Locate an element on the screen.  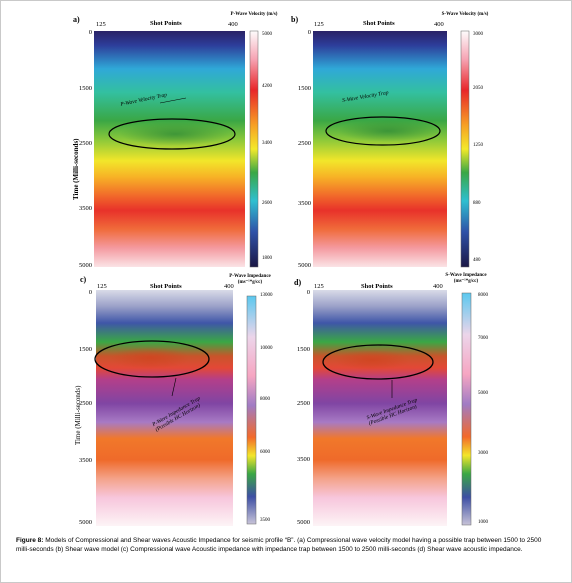
panel-b-letter: b) is located at coordinates (295, 19).